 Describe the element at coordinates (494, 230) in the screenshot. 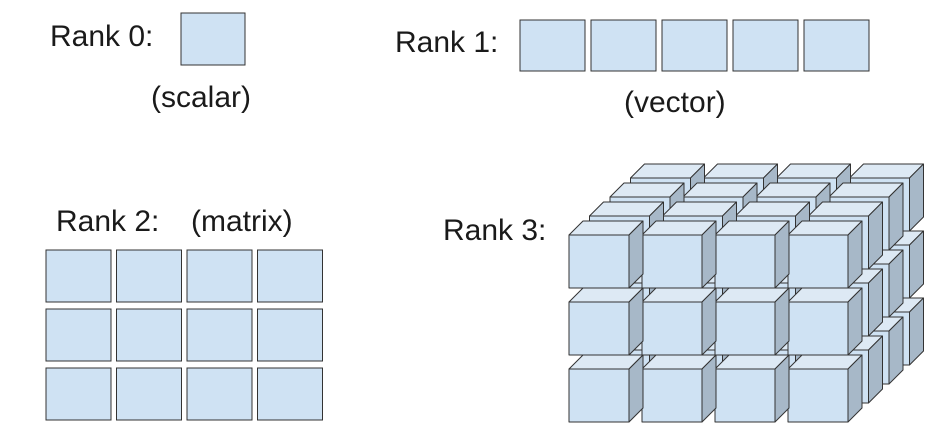

I see `rank3-label: Rank 3:` at that location.